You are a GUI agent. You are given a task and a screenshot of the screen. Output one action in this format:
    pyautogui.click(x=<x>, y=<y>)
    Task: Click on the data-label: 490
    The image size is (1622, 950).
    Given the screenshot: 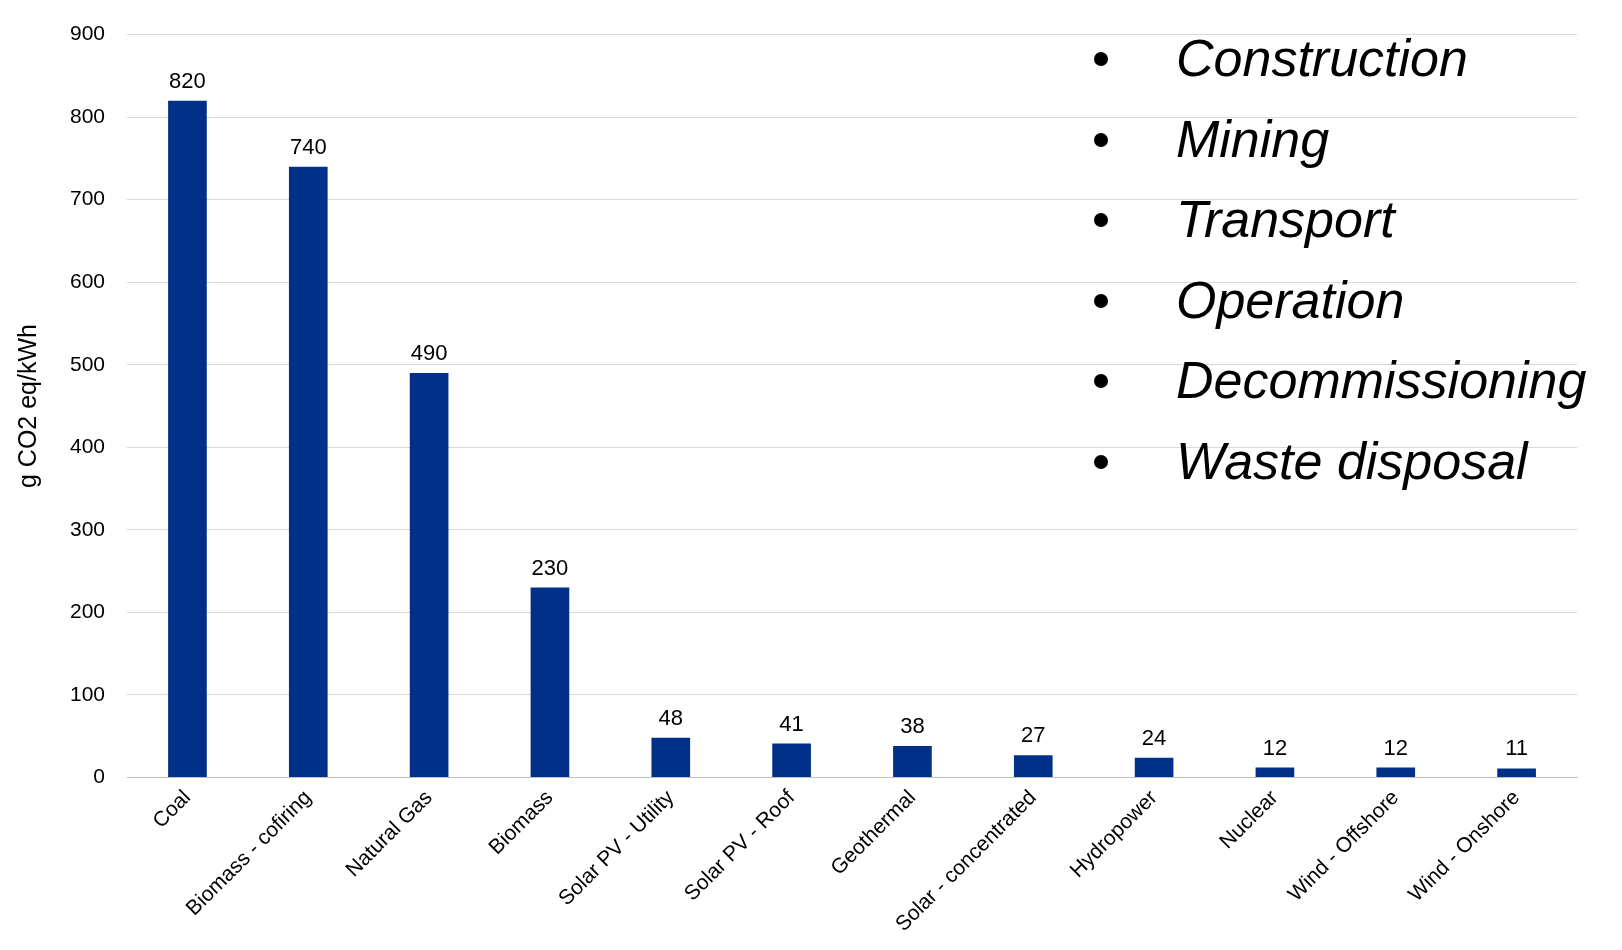 What is the action you would take?
    pyautogui.click(x=429, y=353)
    